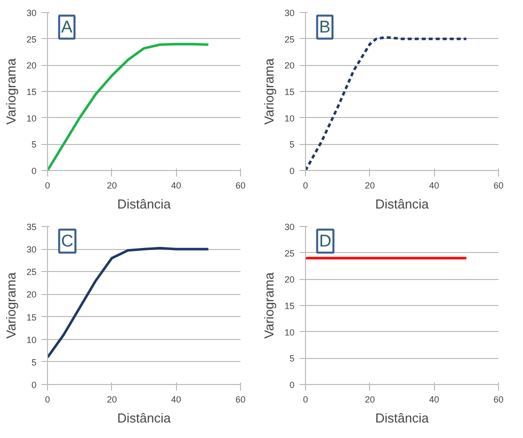  Describe the element at coordinates (31, 227) in the screenshot. I see `y-tick-label: 35` at that location.